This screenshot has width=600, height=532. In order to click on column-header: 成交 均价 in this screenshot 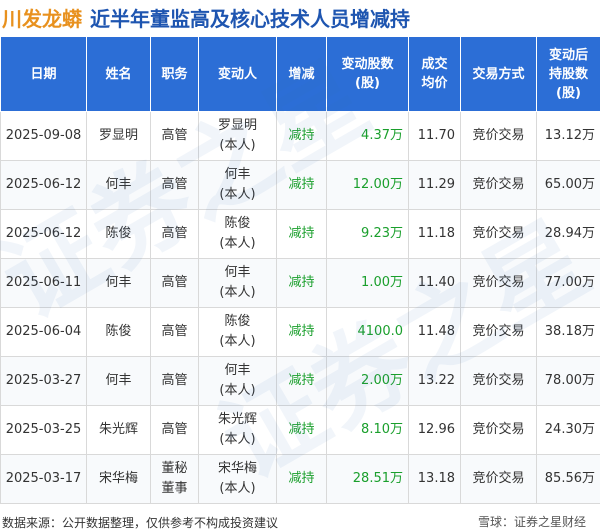, I will do `click(434, 74)`.